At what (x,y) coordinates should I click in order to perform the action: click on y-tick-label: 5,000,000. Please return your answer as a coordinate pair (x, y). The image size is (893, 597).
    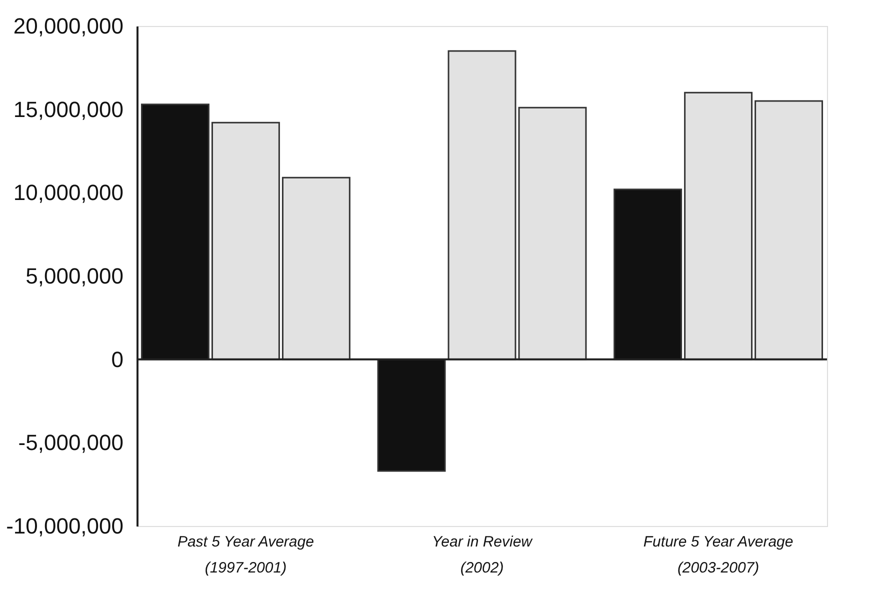
    Looking at the image, I should click on (75, 276).